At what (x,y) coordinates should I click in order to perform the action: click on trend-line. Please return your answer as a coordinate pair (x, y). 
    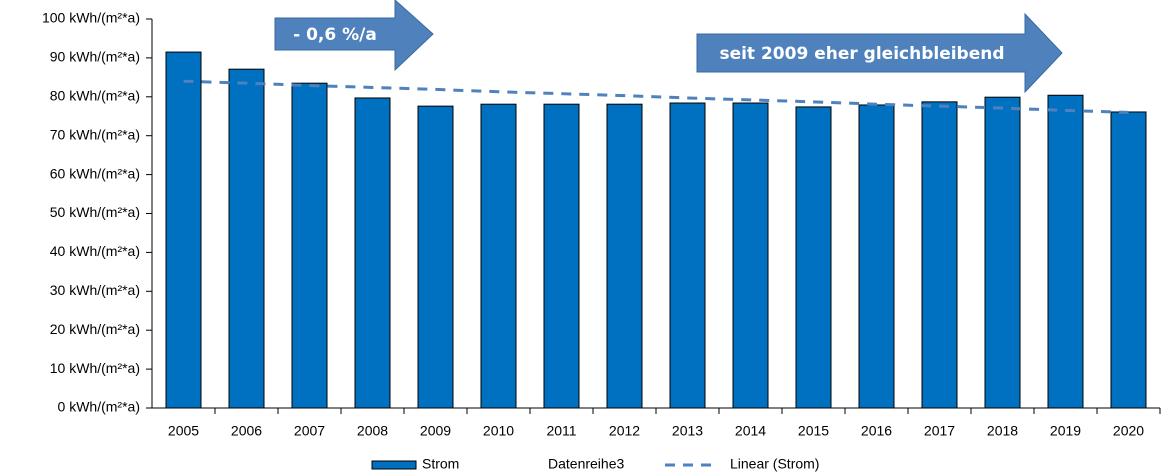
    Looking at the image, I should click on (656, 96).